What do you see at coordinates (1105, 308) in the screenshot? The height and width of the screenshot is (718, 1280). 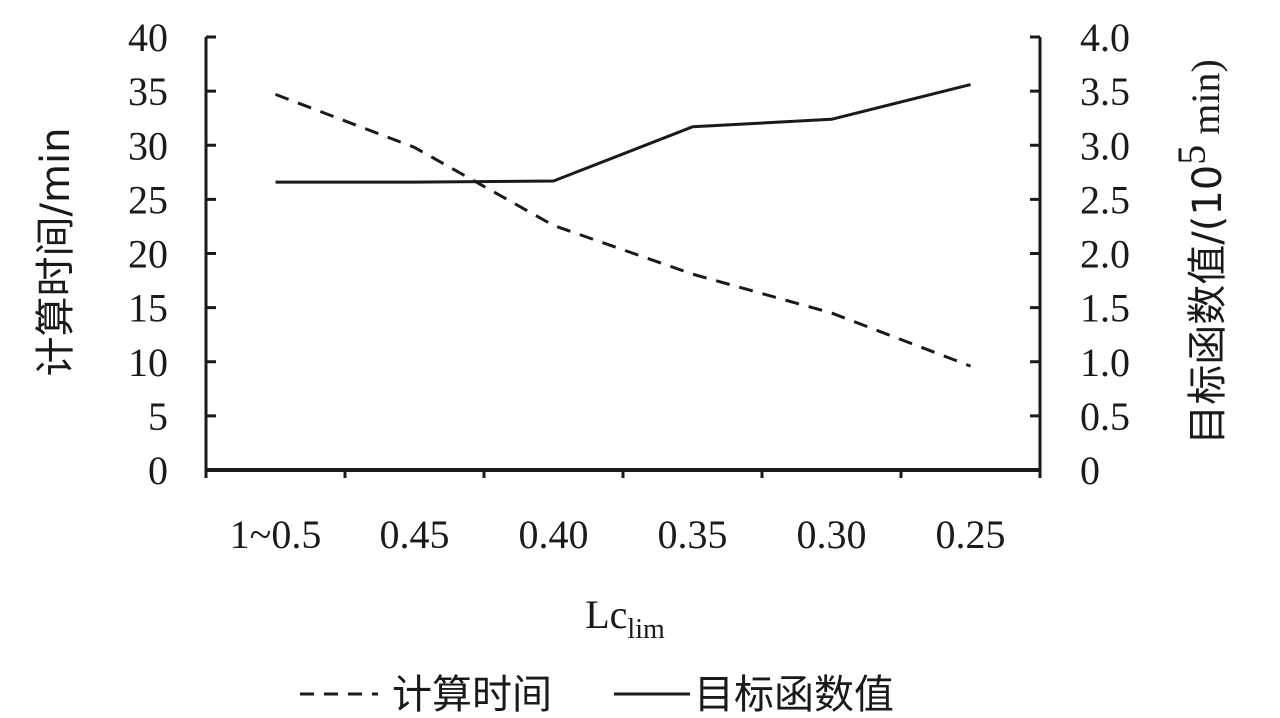 I see `right-tick-label: 1.5` at bounding box center [1105, 308].